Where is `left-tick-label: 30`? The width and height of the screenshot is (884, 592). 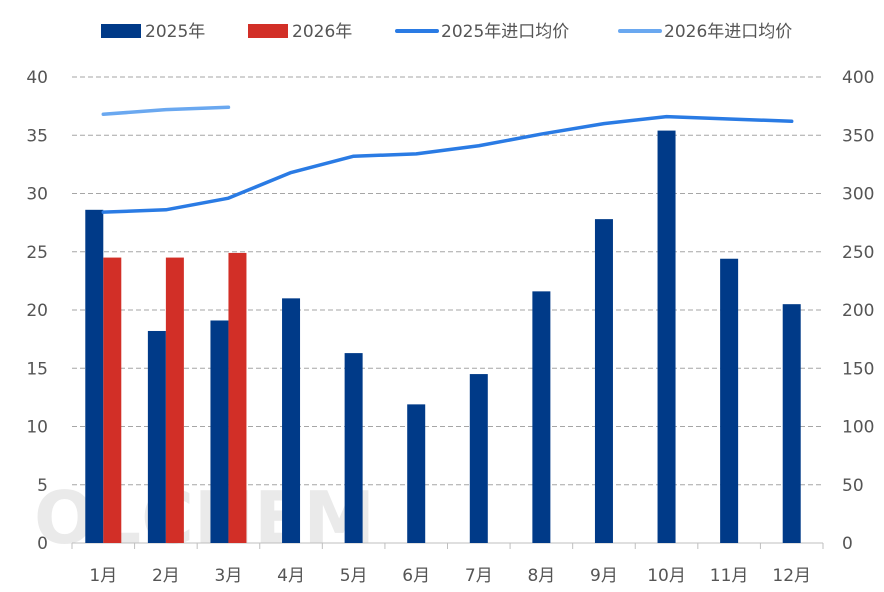 left-tick-label: 30 is located at coordinates (37, 195).